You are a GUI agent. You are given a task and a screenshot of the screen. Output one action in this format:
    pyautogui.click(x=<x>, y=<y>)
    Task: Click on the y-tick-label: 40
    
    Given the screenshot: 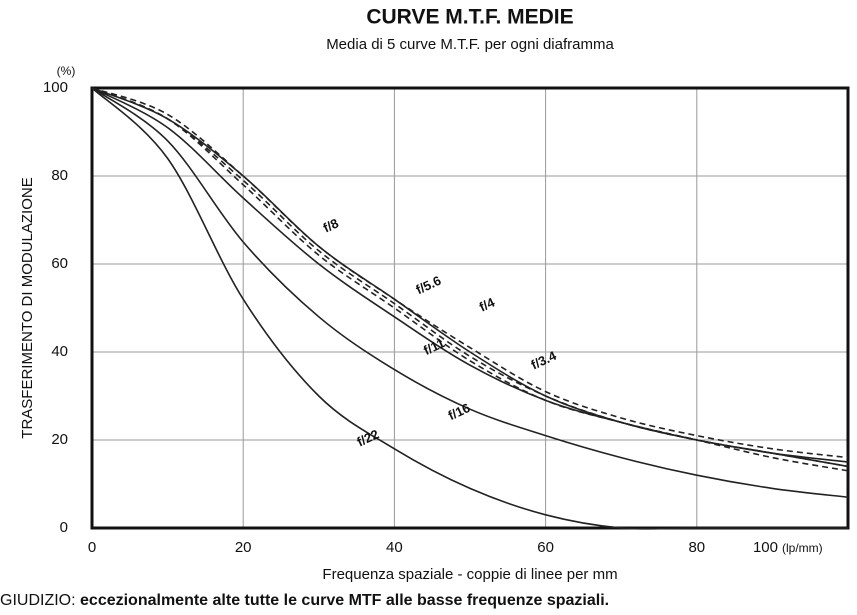 What is the action you would take?
    pyautogui.click(x=59, y=351)
    